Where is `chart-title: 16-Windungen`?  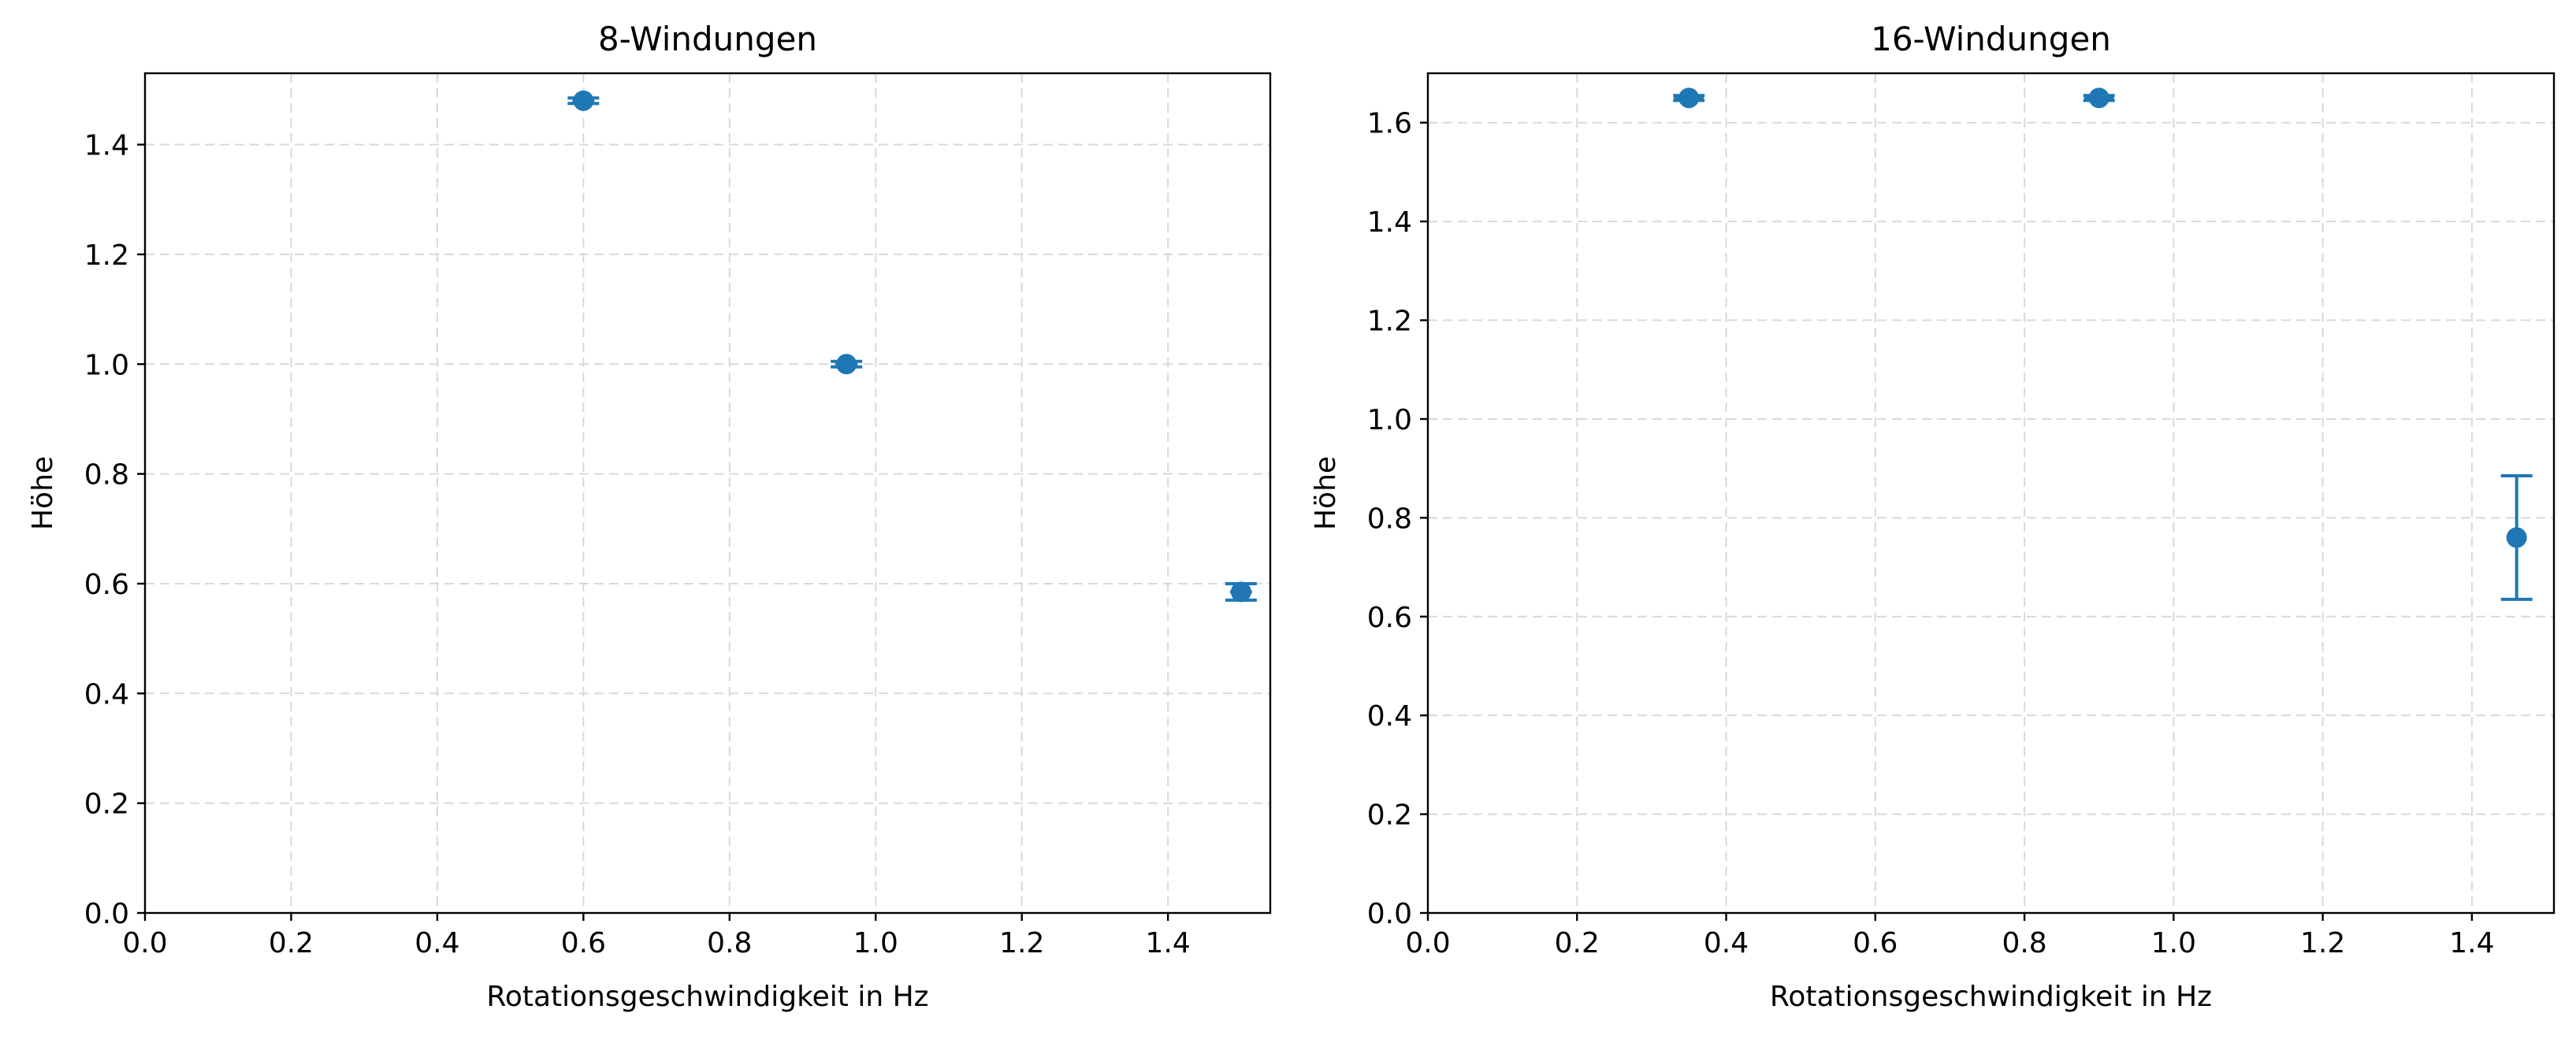
chart-title: 16-Windungen is located at coordinates (1991, 39).